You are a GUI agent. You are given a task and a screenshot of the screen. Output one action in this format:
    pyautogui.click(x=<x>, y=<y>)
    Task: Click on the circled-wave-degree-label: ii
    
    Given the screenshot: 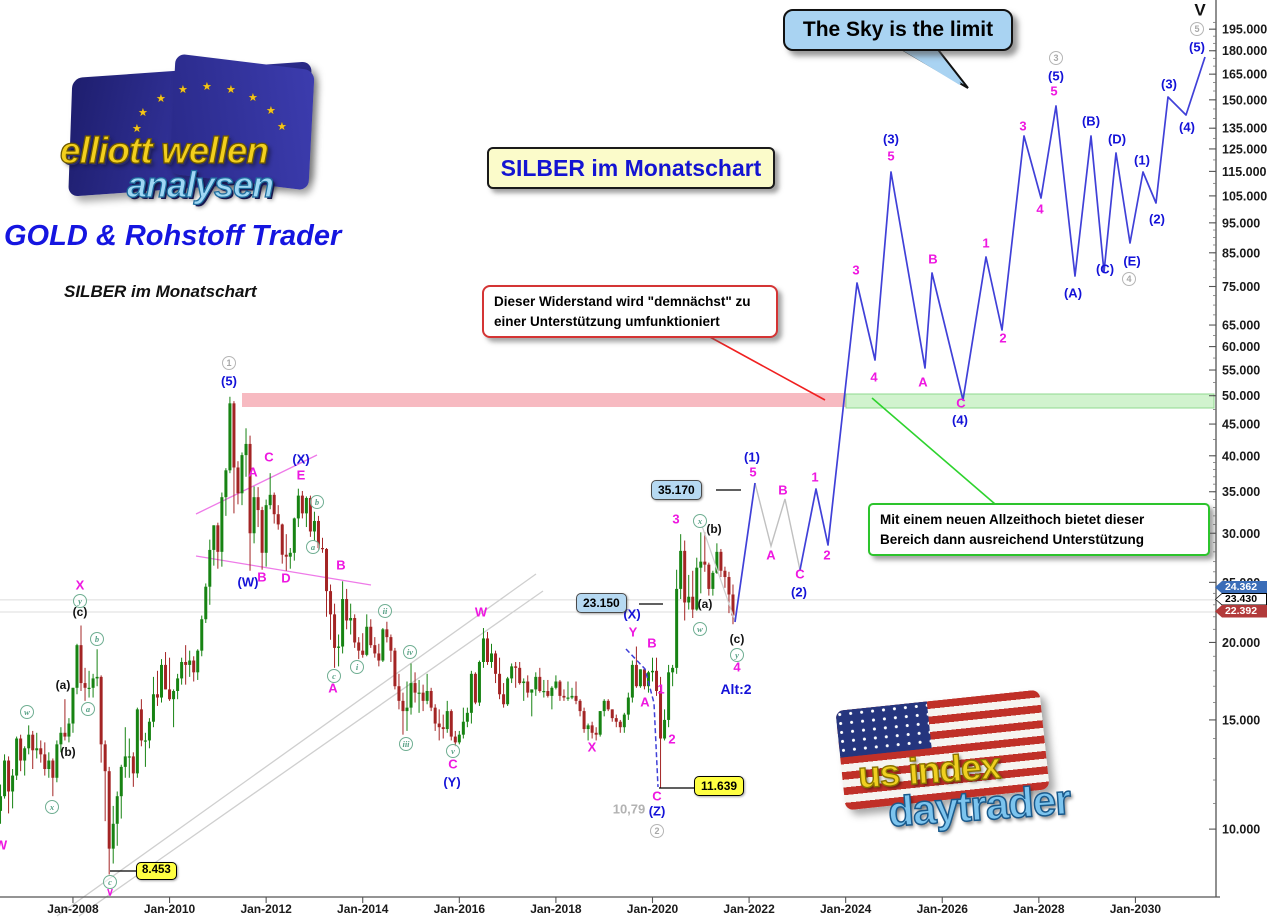 What is the action you would take?
    pyautogui.click(x=385, y=611)
    